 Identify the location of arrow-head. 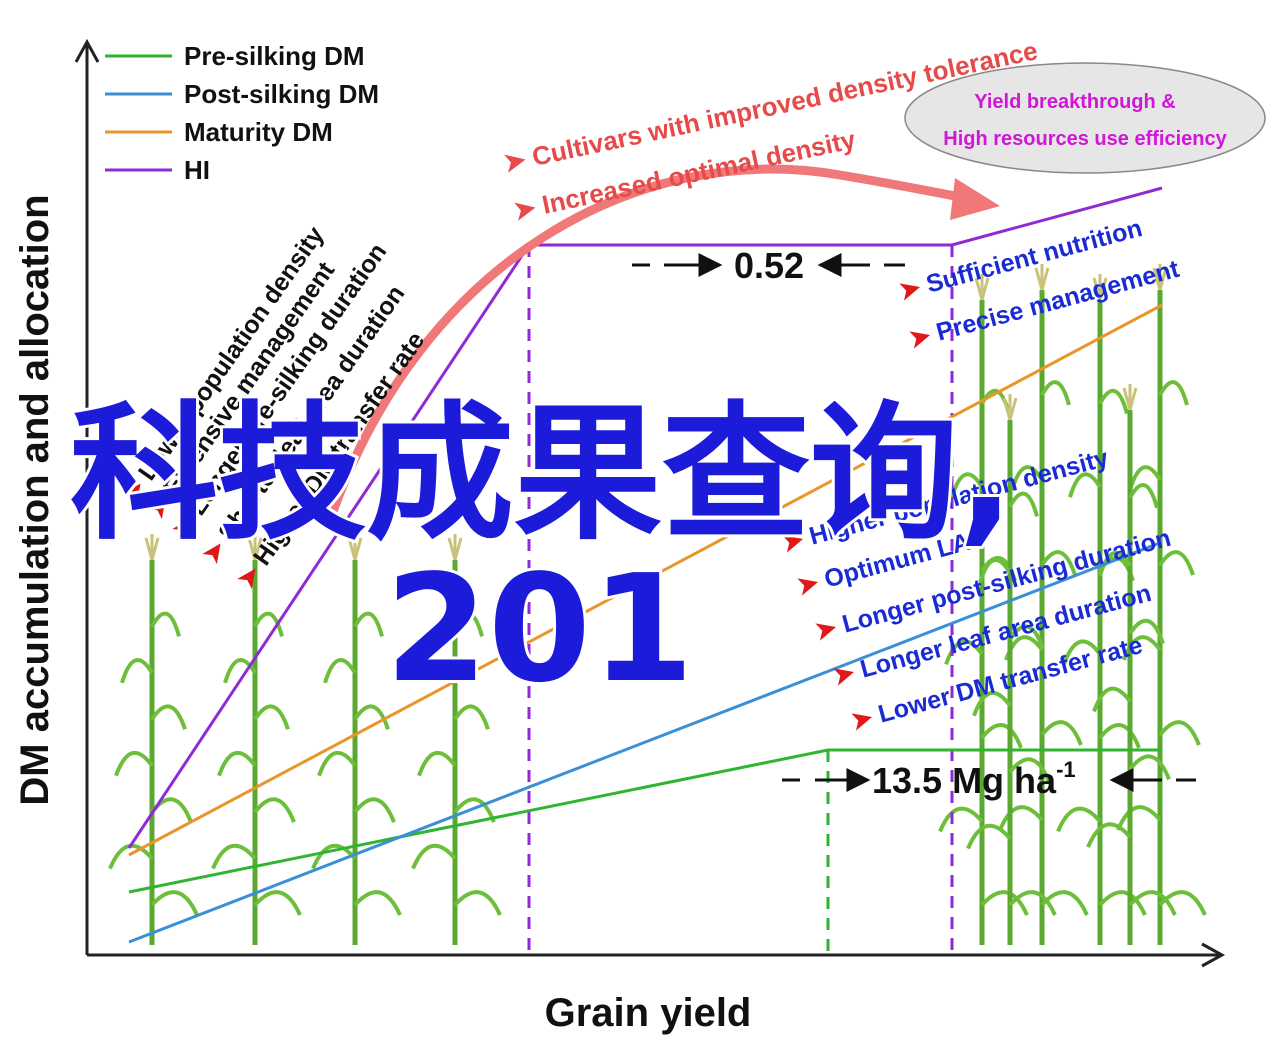
(975, 199).